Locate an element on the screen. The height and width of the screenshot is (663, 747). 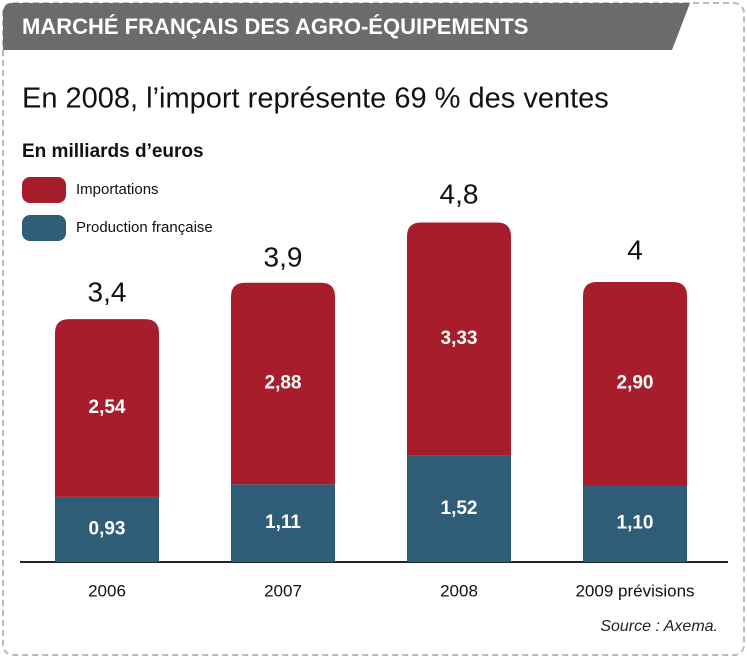
x-tick-label: 2007 is located at coordinates (283, 590).